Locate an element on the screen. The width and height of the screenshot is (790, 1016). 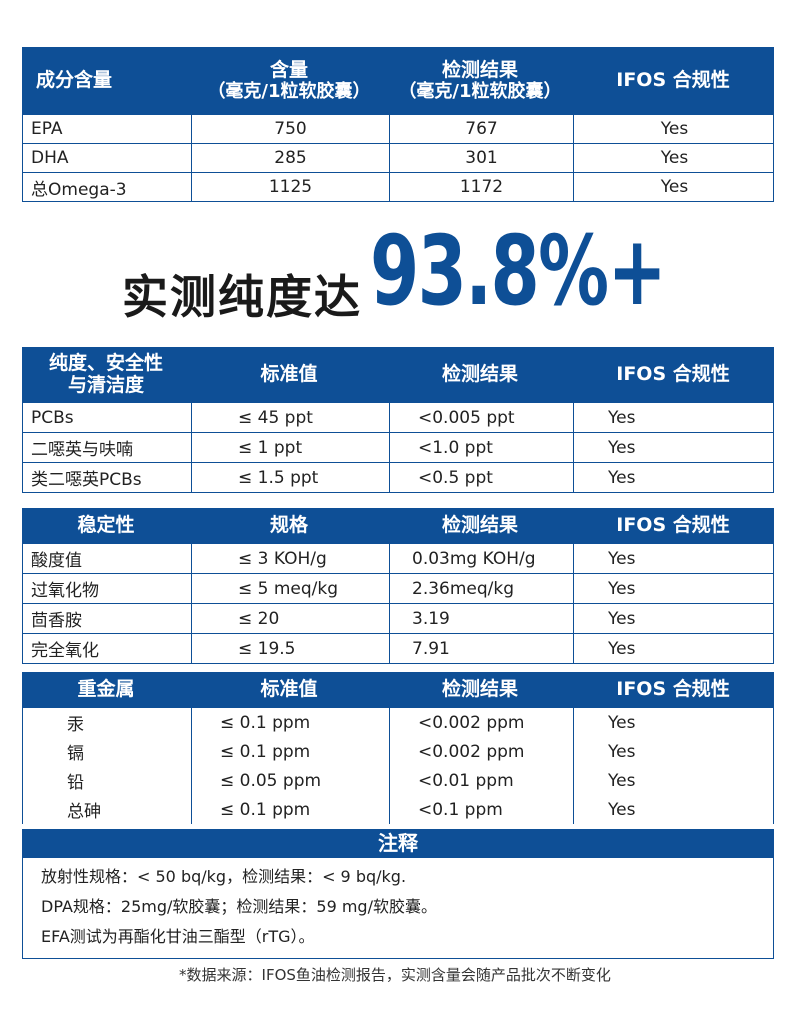
table-row: 二噁英与呋喃 ≤ 1 ppt <1.0 ppt Yes is located at coordinates (398, 448).